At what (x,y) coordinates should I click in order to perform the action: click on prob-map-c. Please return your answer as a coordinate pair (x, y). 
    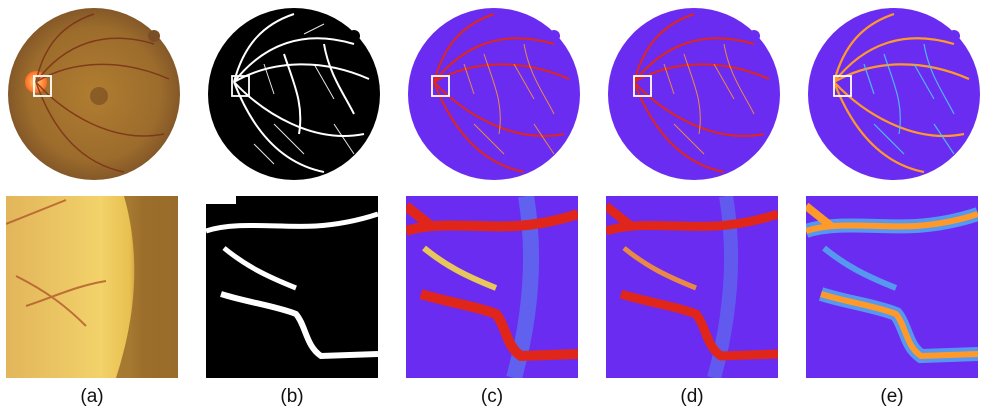
    Looking at the image, I should click on (494, 94).